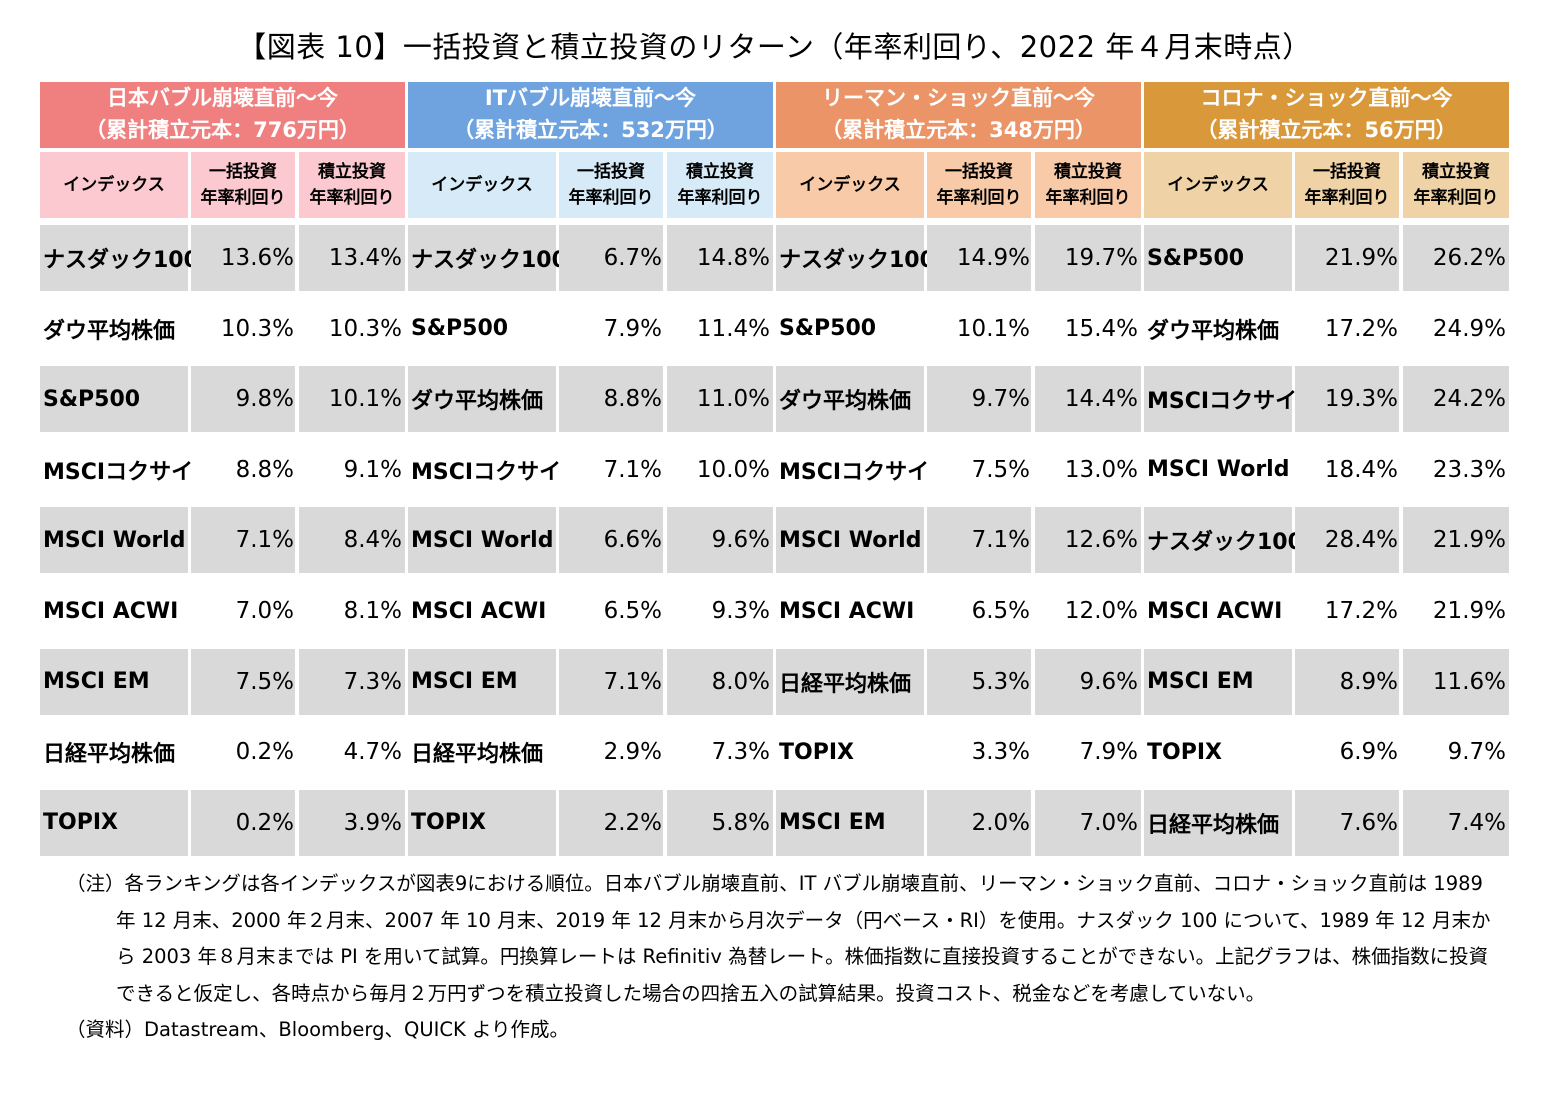 The height and width of the screenshot is (1101, 1549). I want to click on table-row: MSCIコクサイ 19.3% 24.2%, so click(1327, 399).